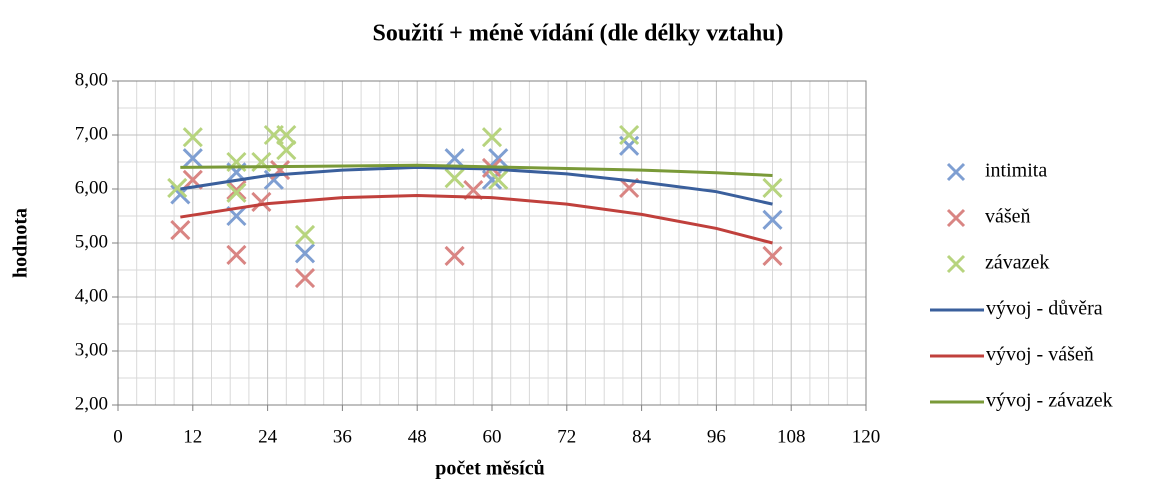  Describe the element at coordinates (716, 436) in the screenshot. I see `x-tick-label: 96` at that location.